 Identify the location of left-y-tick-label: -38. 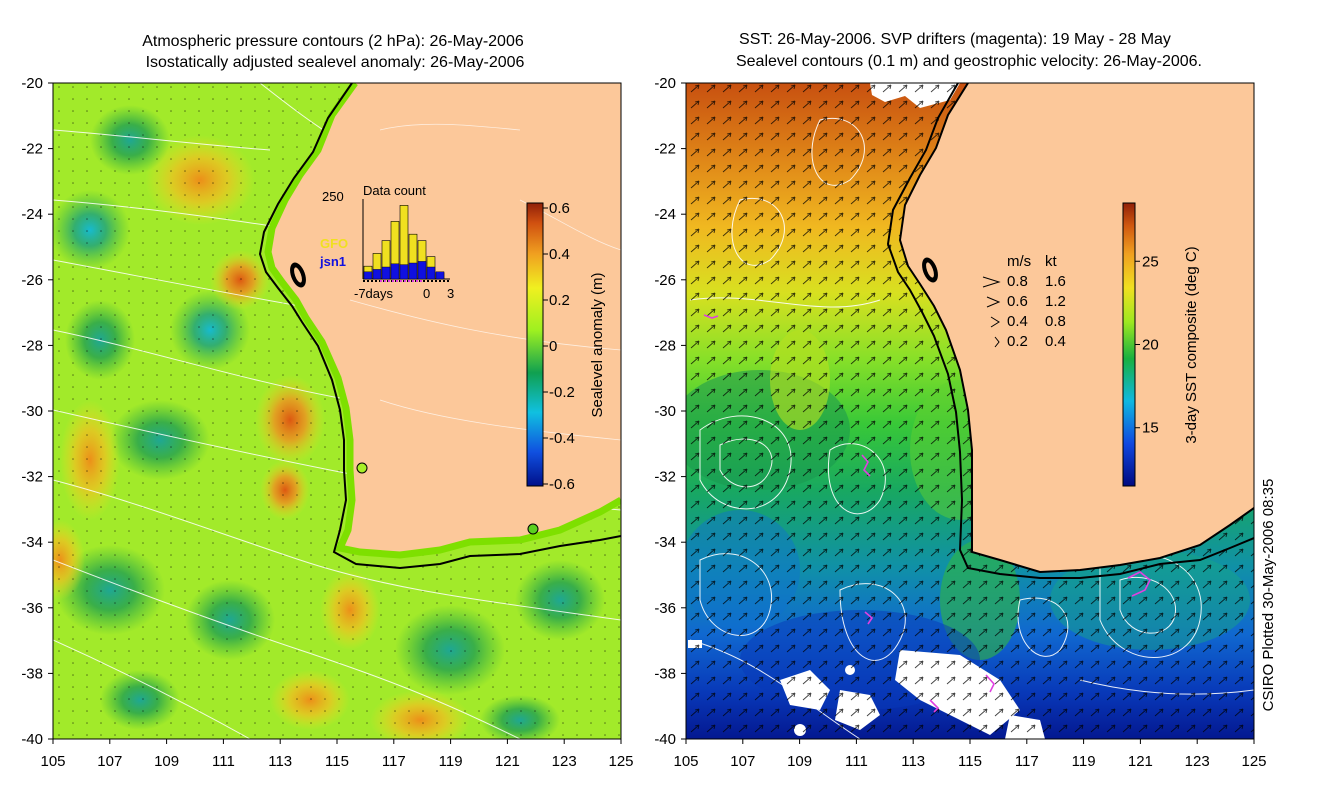
(32, 673).